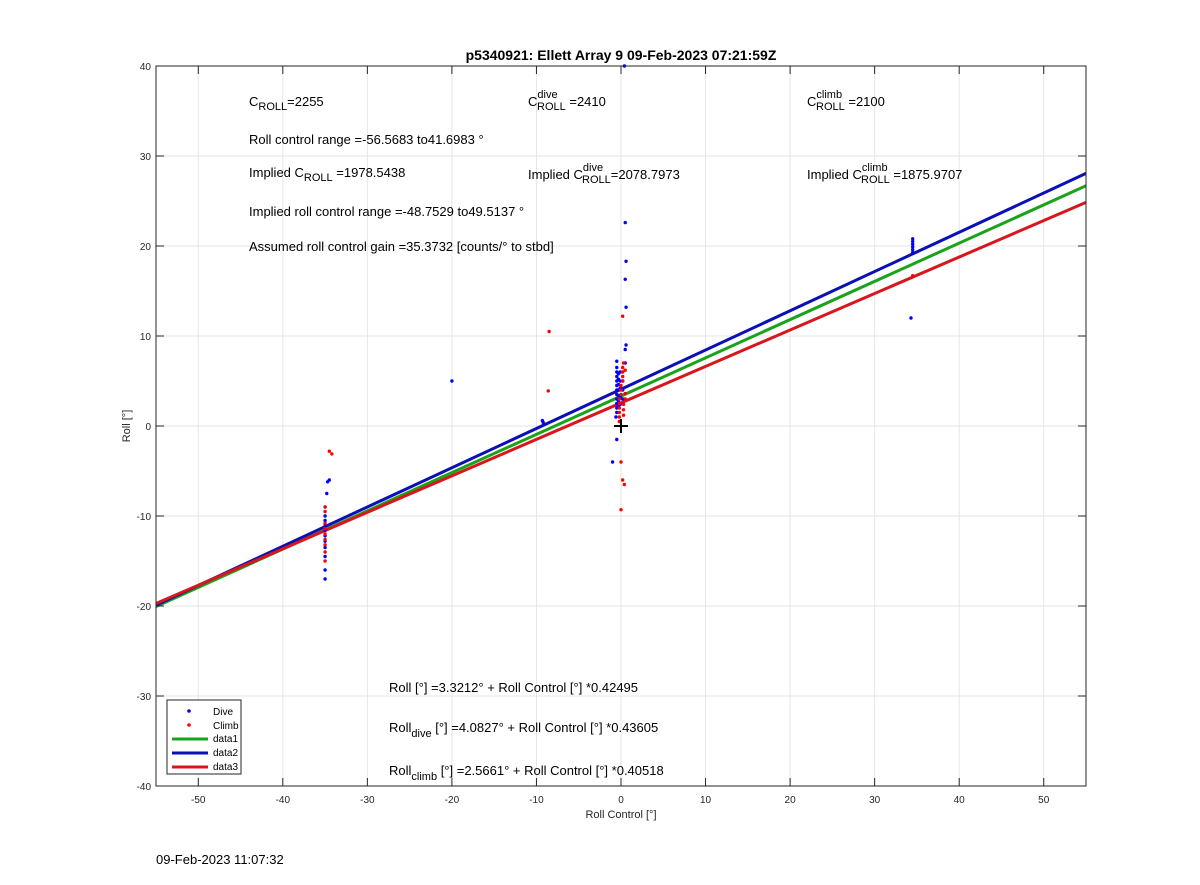 This screenshot has height=885, width=1200. I want to click on annotation-implied-c-roll: Implied CROLL =1978.5438, so click(327, 174).